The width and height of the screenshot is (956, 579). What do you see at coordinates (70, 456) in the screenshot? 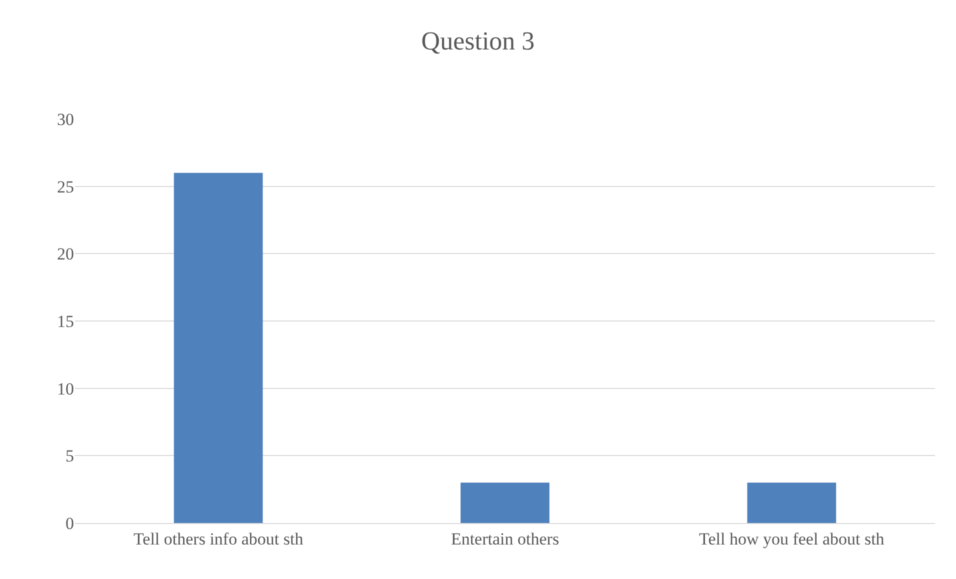
I see `y-tick-label: 5` at bounding box center [70, 456].